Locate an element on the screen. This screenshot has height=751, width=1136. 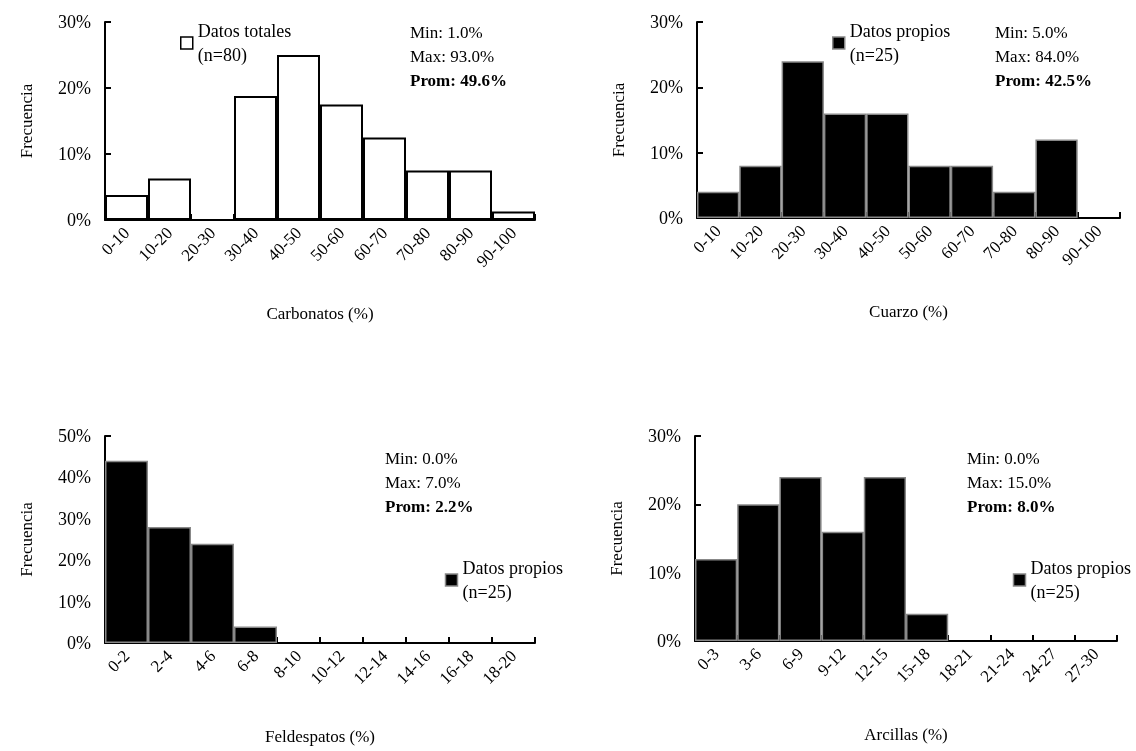
x-axis-title: Feldespatos (%) is located at coordinates (320, 736).